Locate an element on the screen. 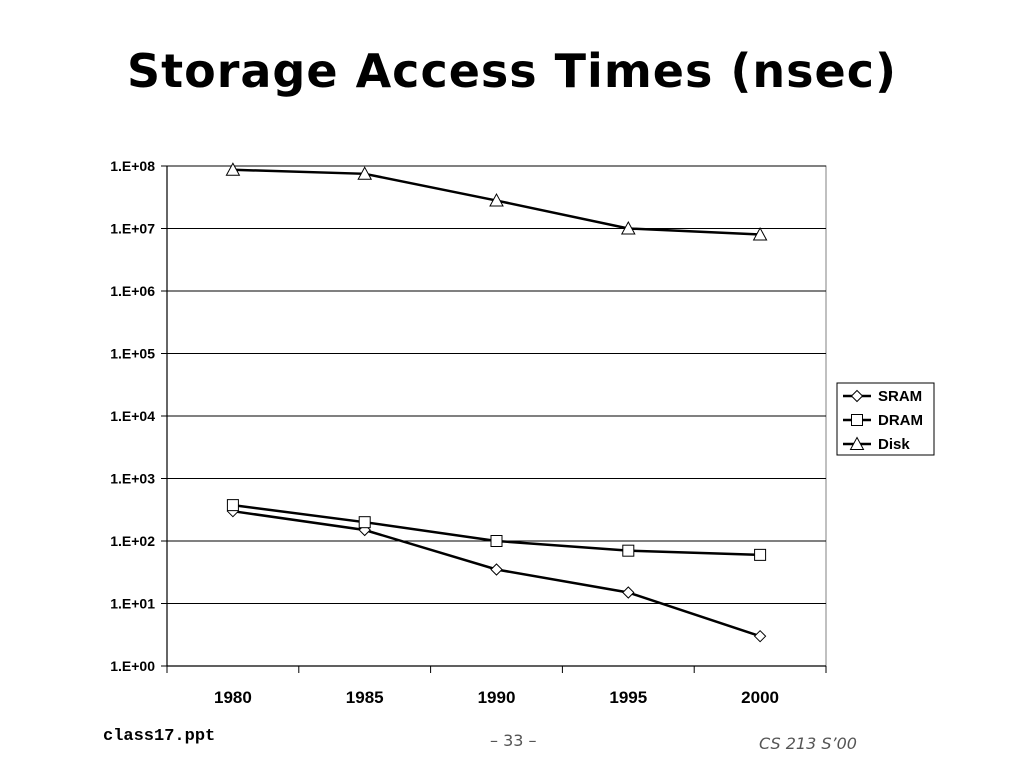 The image size is (1024, 768). x-tick-label: 2000 is located at coordinates (760, 697).